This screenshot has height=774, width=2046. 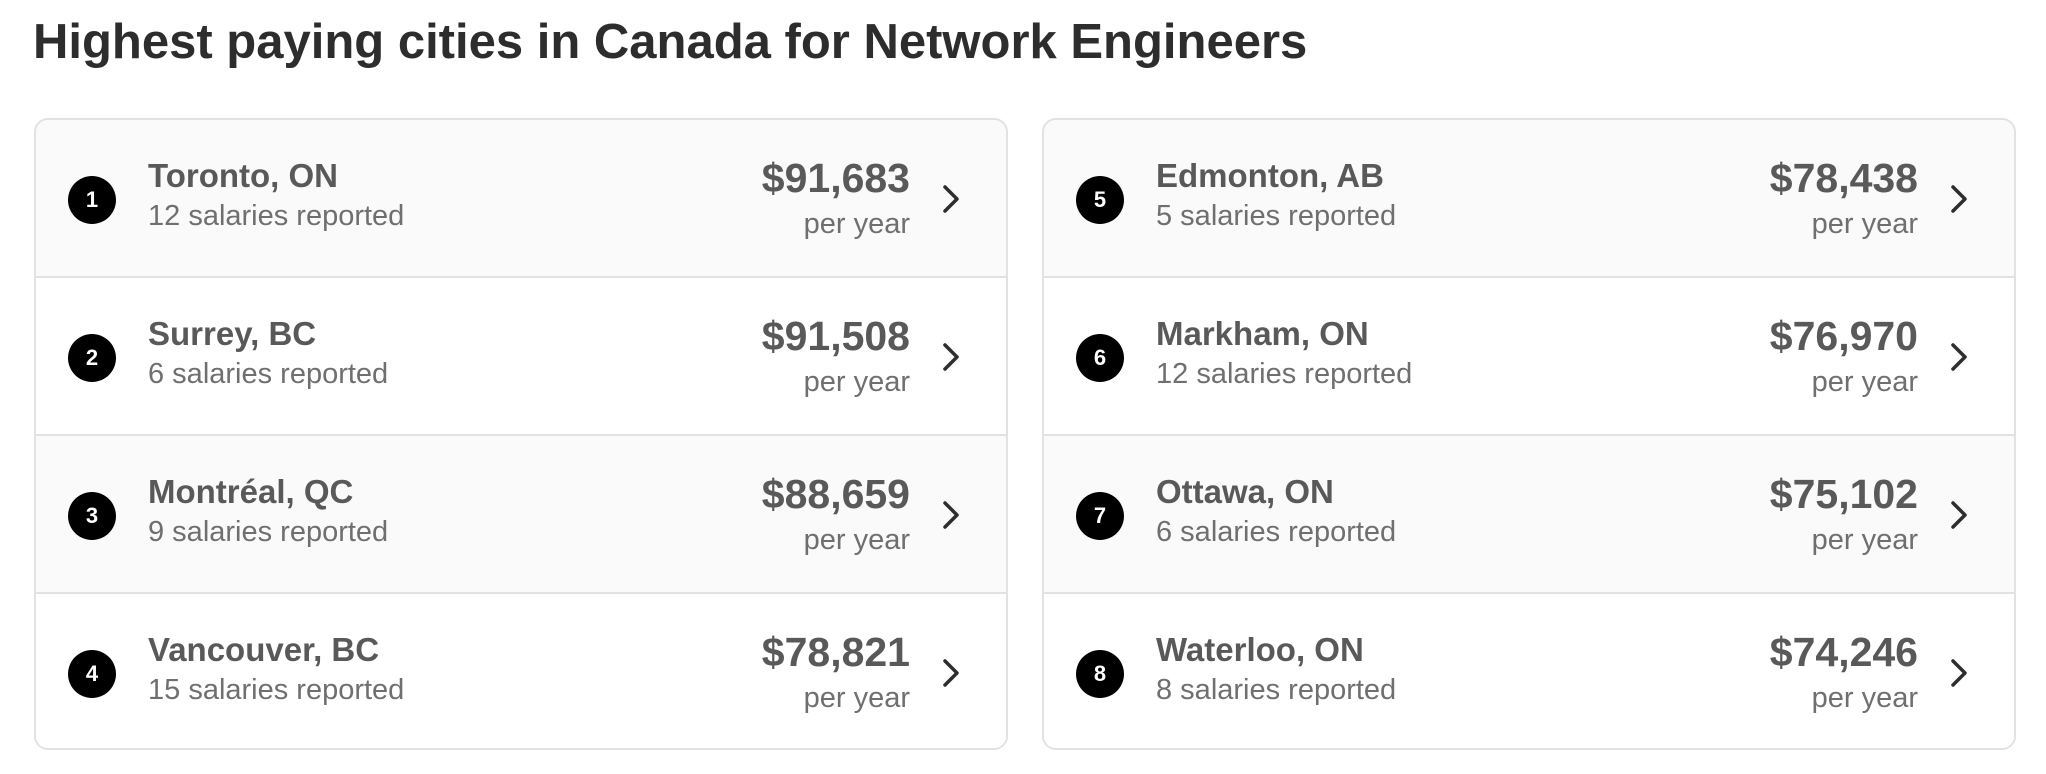 I want to click on salary-amount: $75,102, so click(x=1843, y=494).